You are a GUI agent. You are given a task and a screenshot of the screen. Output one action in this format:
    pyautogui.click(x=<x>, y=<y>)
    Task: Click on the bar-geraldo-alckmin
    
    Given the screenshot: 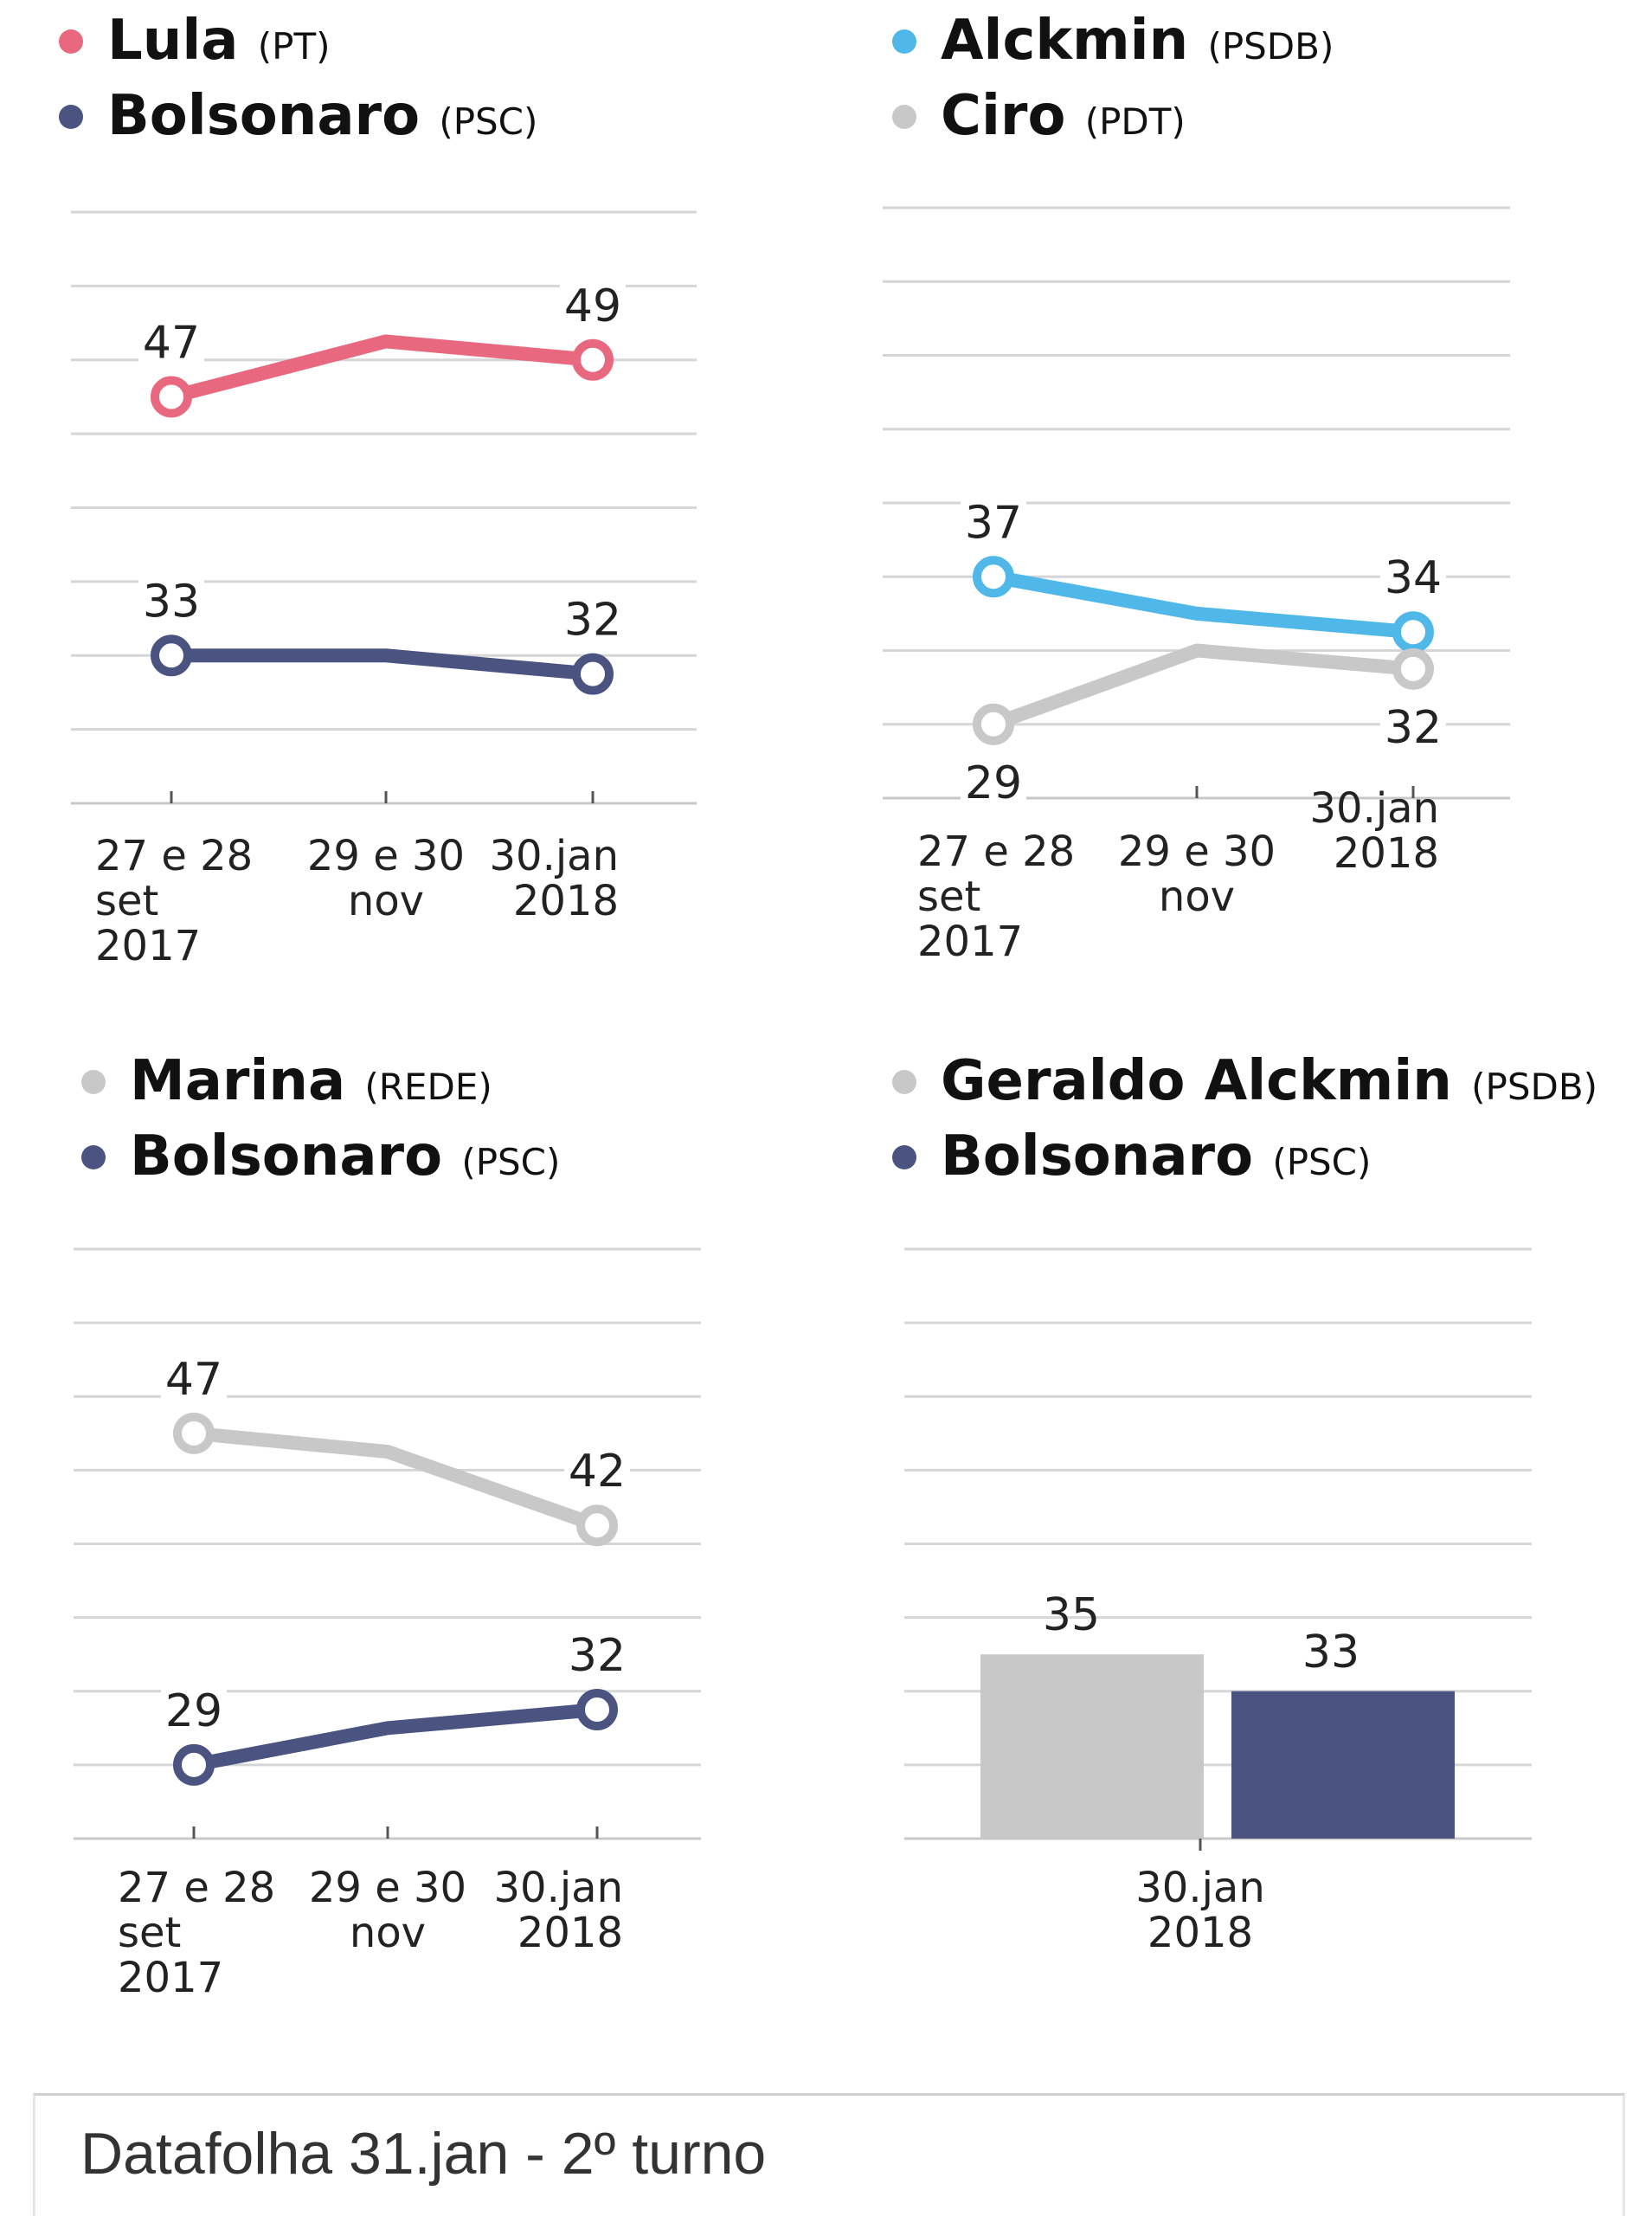 What is the action you would take?
    pyautogui.click(x=1092, y=1746)
    